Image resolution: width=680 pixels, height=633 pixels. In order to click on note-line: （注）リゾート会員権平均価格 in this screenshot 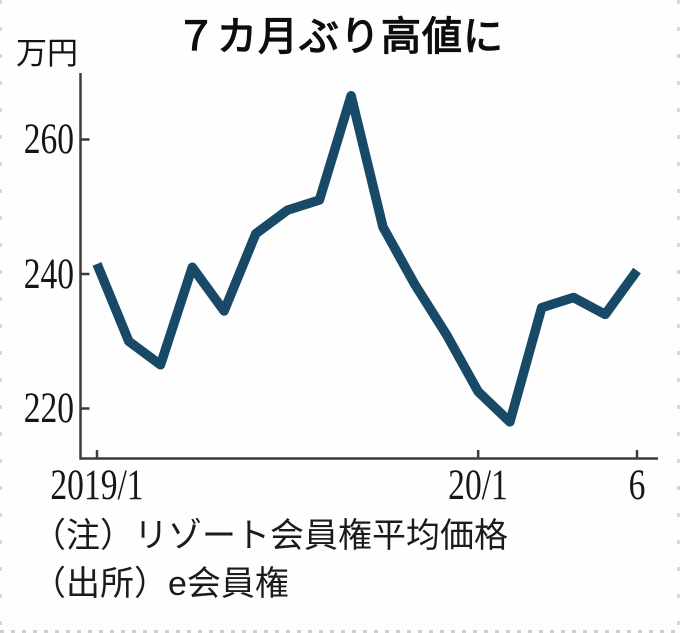, I will do `click(270, 536)`.